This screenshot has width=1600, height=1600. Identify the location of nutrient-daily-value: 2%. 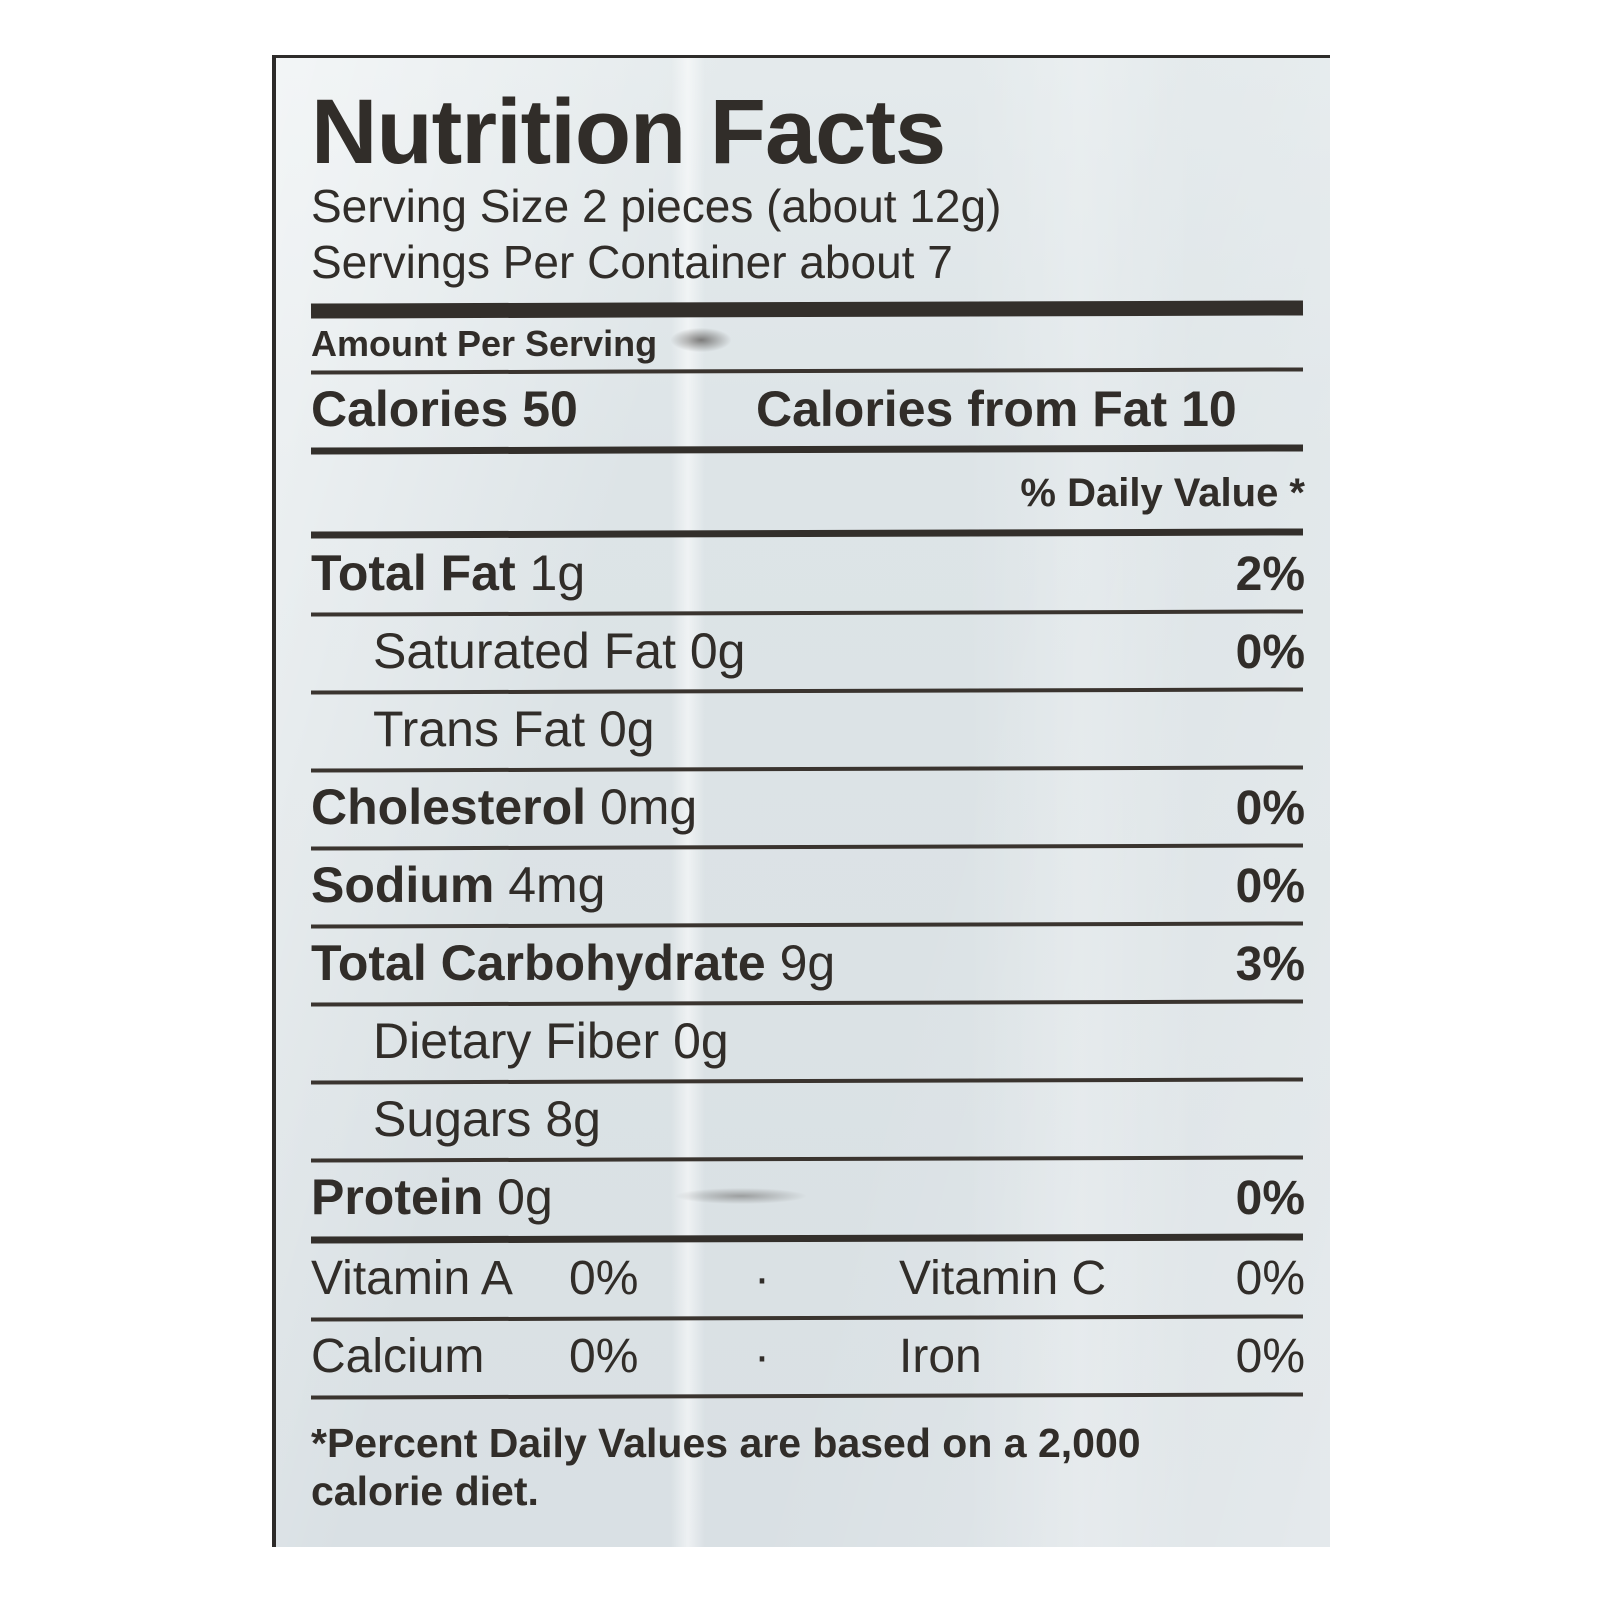
(1270, 575).